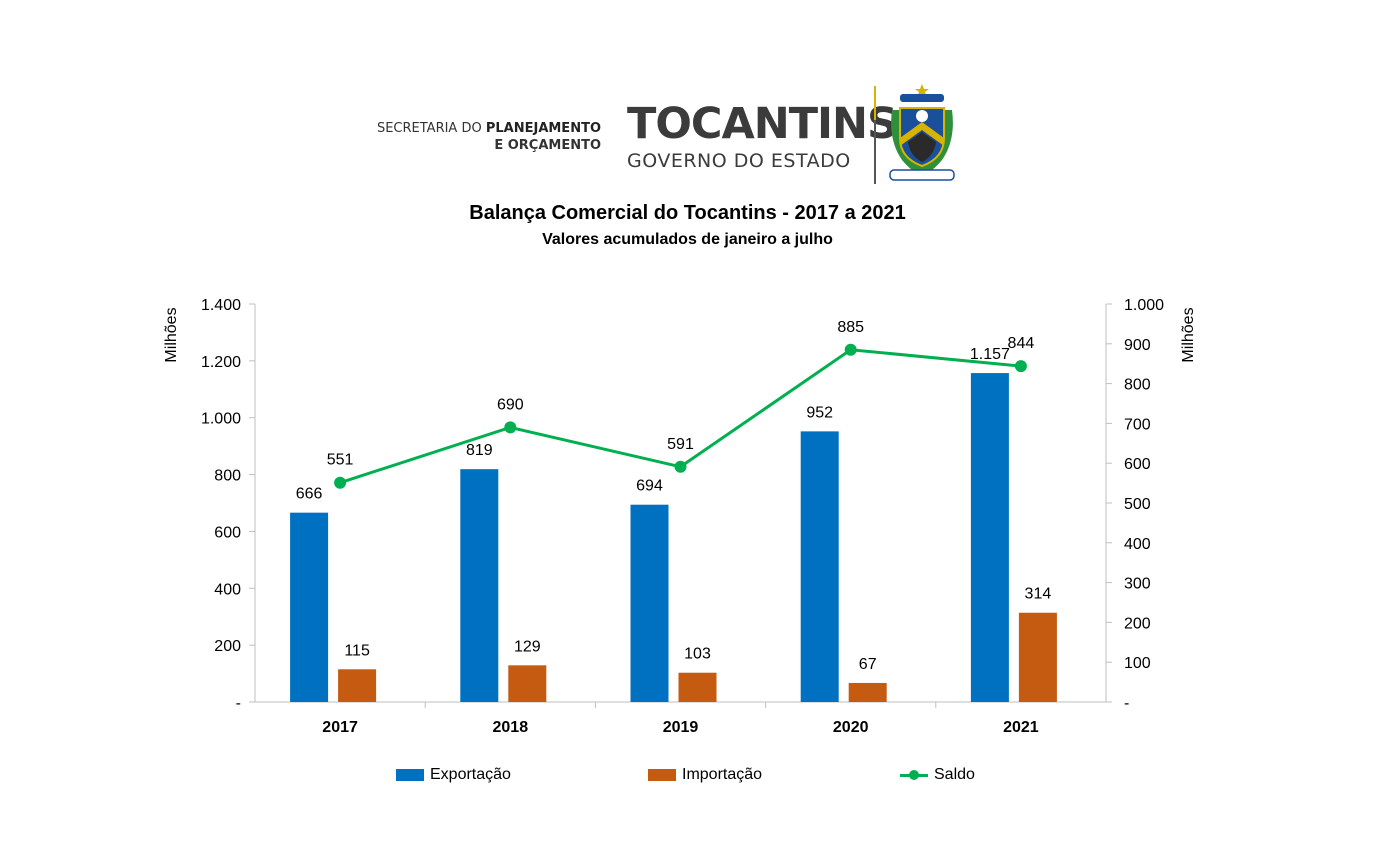  I want to click on legend-item-saldo: Saldo, so click(937, 775).